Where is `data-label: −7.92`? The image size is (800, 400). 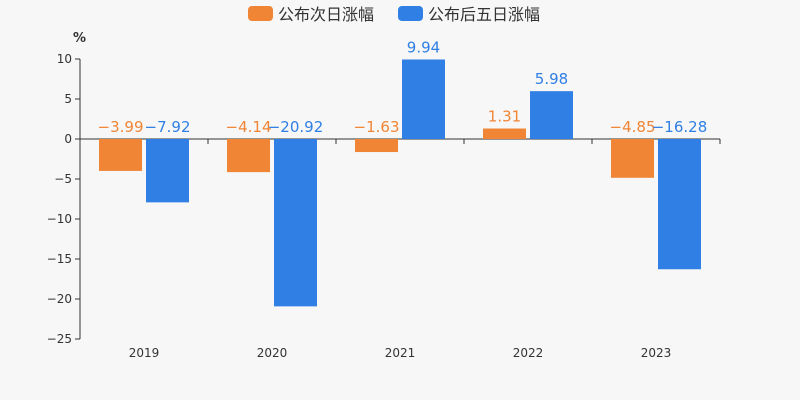
data-label: −7.92 is located at coordinates (168, 127).